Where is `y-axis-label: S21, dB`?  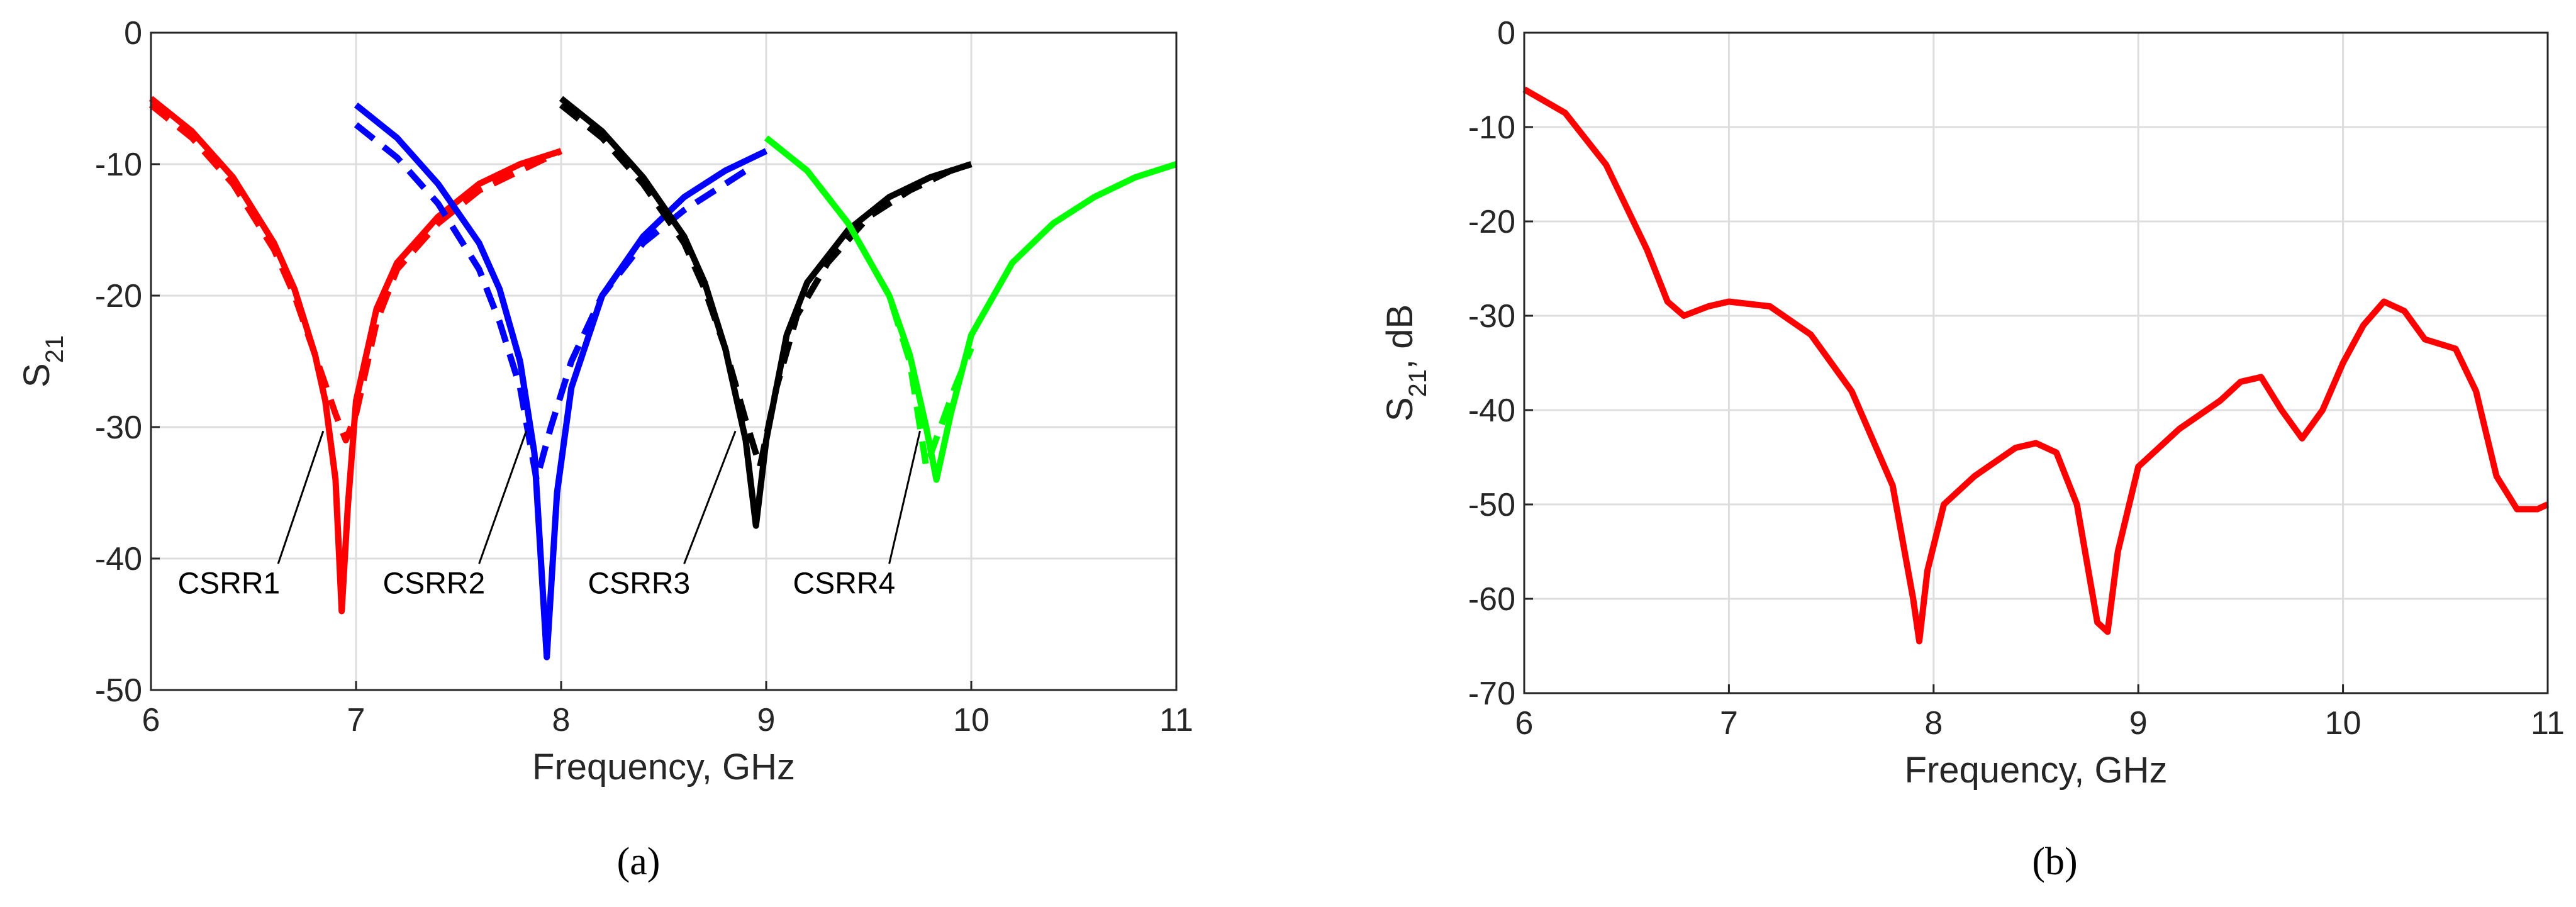 y-axis-label: S21, dB is located at coordinates (1406, 362).